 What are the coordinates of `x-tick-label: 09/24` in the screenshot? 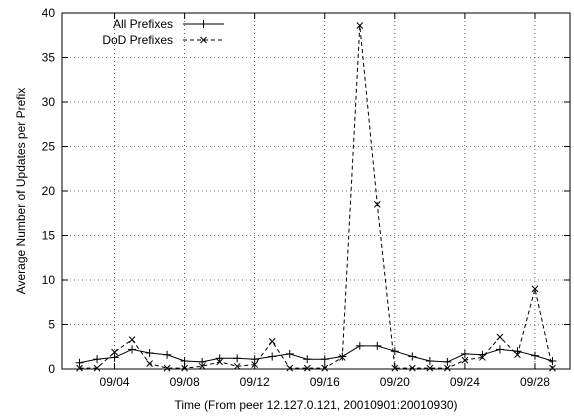 It's located at (465, 382).